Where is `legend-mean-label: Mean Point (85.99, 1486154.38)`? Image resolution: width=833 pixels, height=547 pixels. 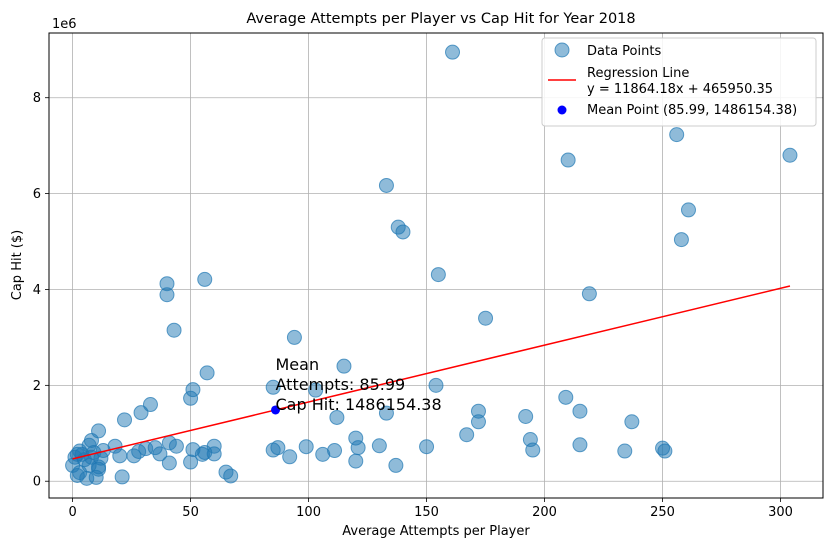 legend-mean-label: Mean Point (85.99, 1486154.38) is located at coordinates (692, 110).